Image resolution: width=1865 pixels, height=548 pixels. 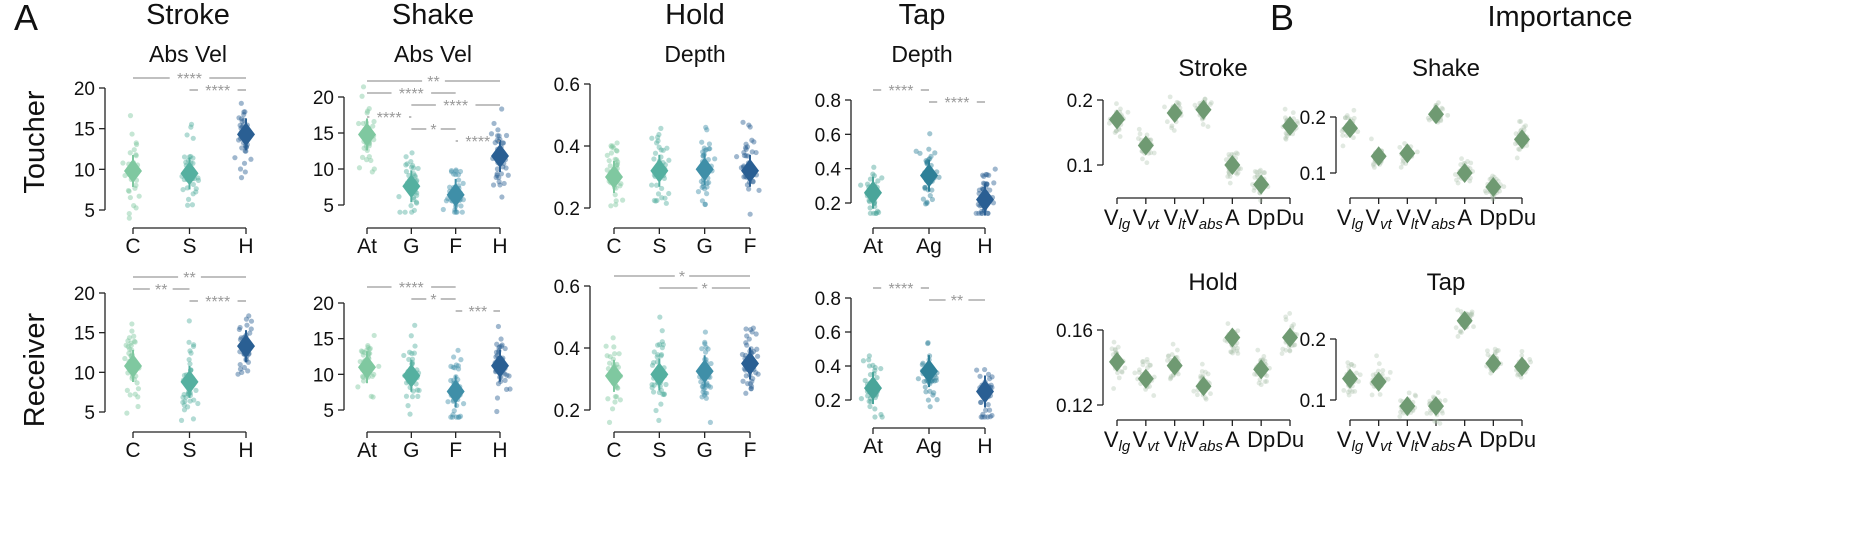 I want to click on y-tick-label: 20, so click(x=84, y=294).